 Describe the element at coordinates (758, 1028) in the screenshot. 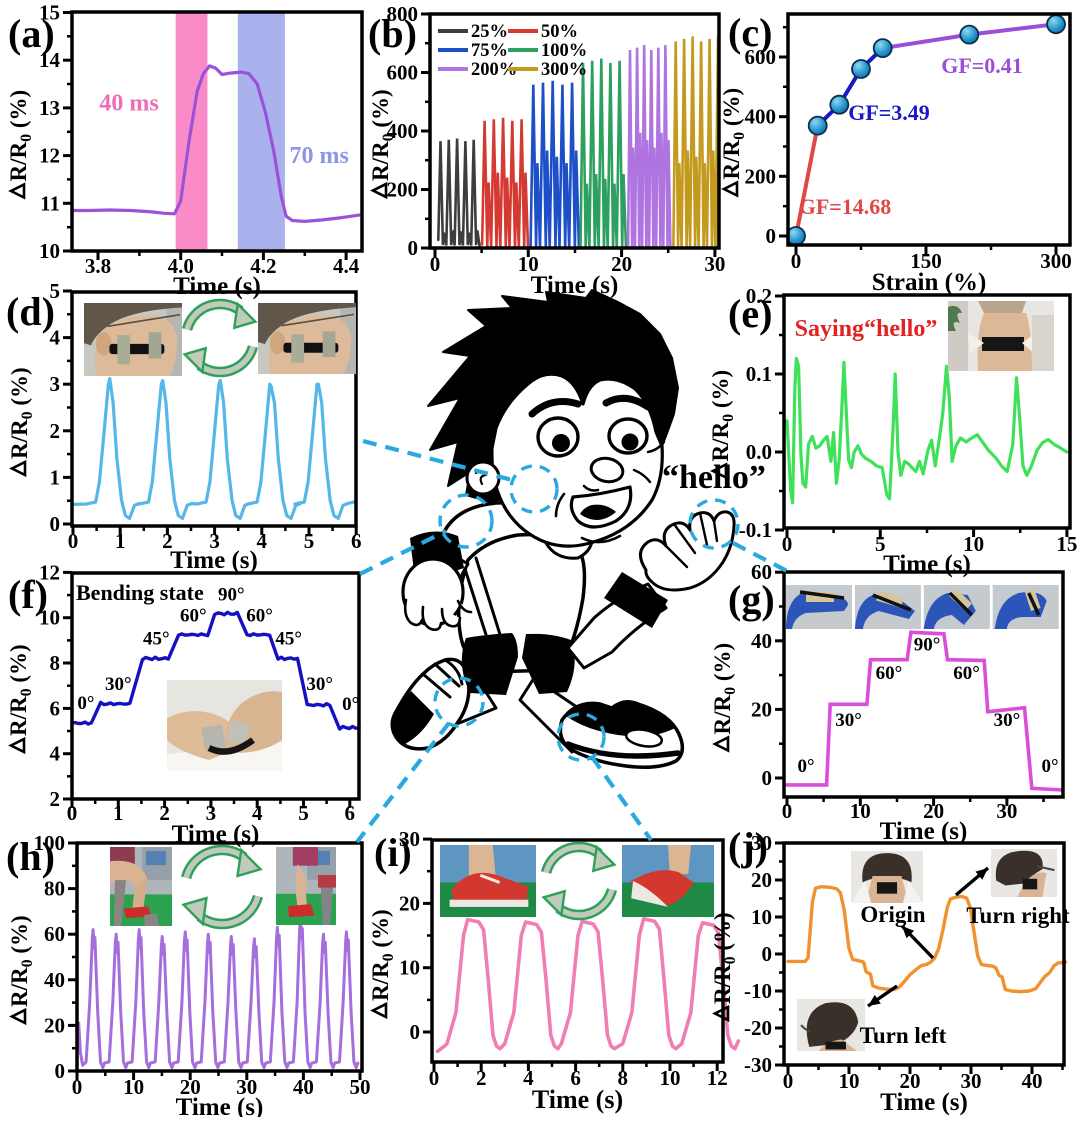

I see `svg-text: -20` at that location.